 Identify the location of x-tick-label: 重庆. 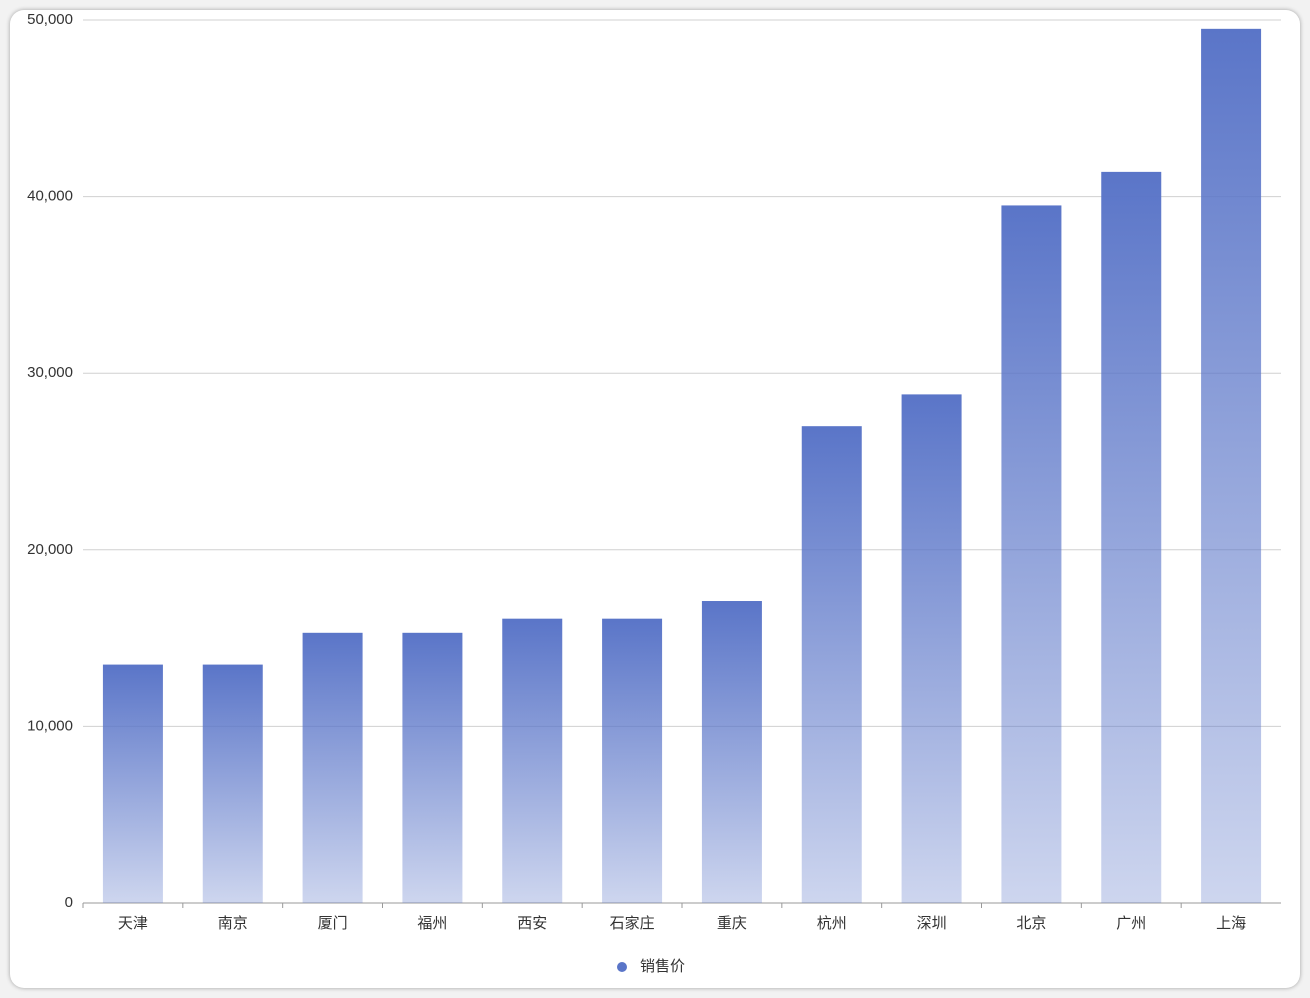
(732, 923).